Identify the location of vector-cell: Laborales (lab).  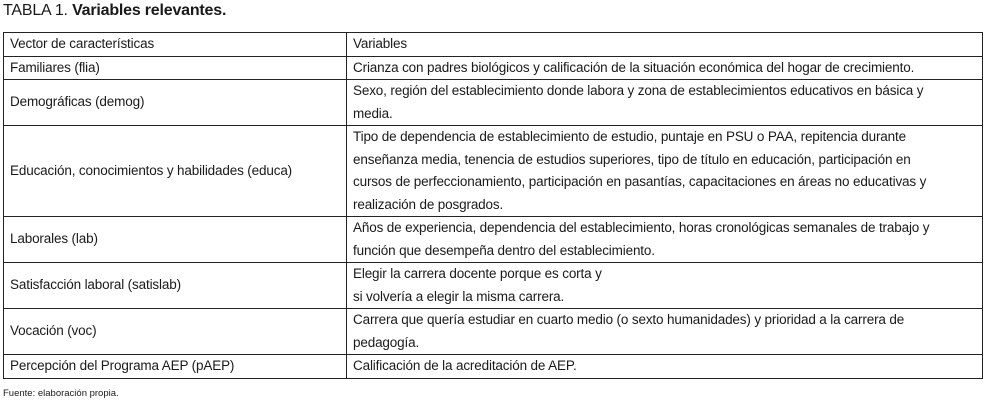
(175, 239).